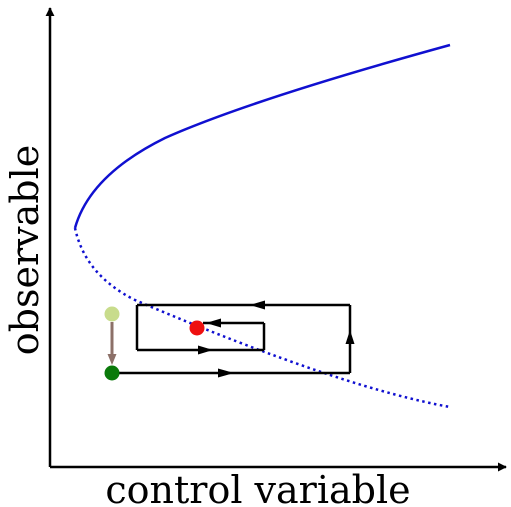 This screenshot has height=507, width=511. What do you see at coordinates (257, 487) in the screenshot?
I see `x-axis-label: control variable` at bounding box center [257, 487].